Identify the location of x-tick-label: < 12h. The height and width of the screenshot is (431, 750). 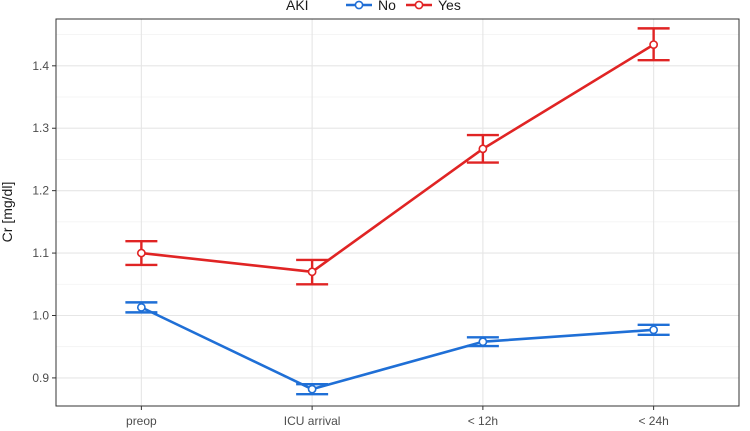
(483, 421).